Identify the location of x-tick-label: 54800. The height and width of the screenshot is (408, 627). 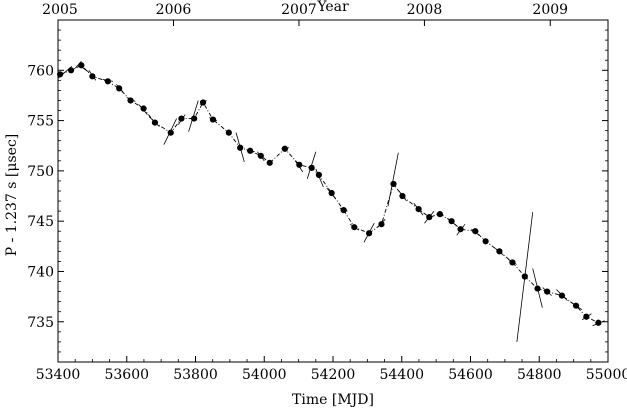
(539, 375).